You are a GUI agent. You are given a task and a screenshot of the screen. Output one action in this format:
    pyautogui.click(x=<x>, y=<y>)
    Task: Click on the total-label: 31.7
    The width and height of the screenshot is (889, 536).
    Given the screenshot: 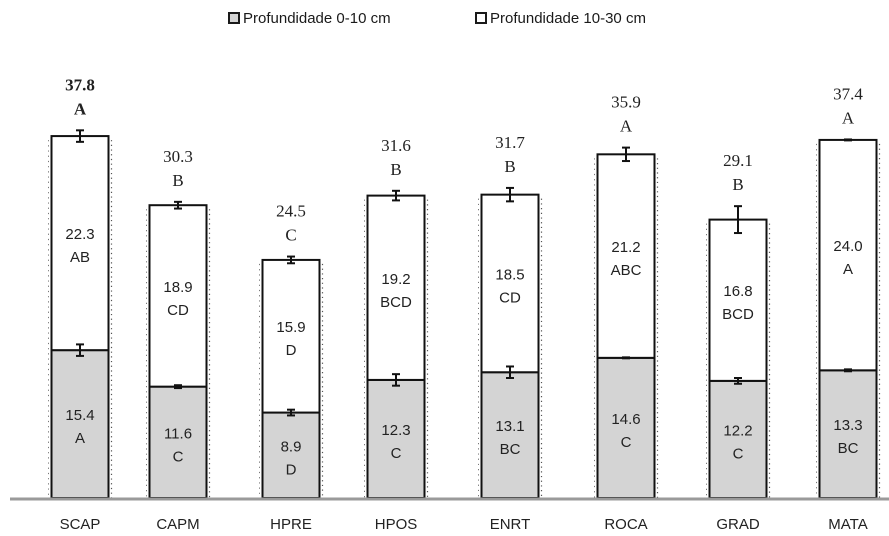 What is the action you would take?
    pyautogui.click(x=510, y=142)
    